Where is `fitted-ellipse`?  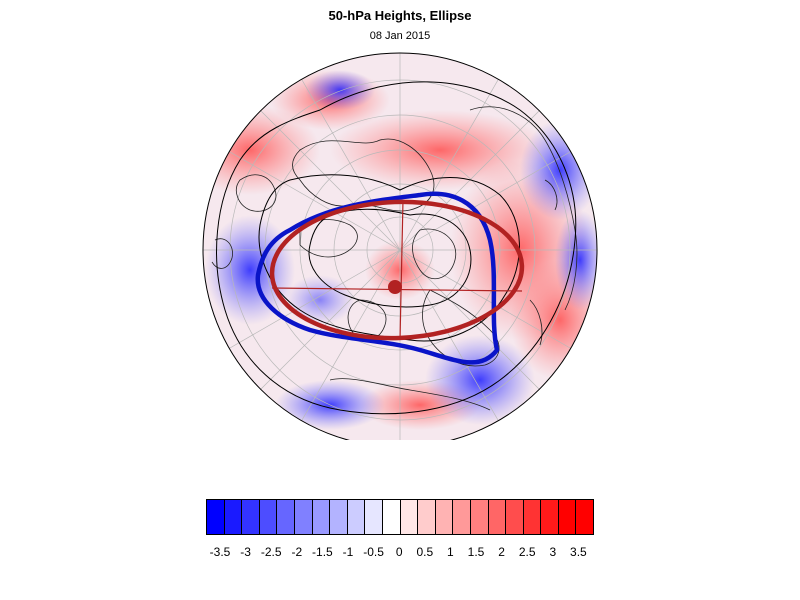 fitted-ellipse is located at coordinates (397, 270).